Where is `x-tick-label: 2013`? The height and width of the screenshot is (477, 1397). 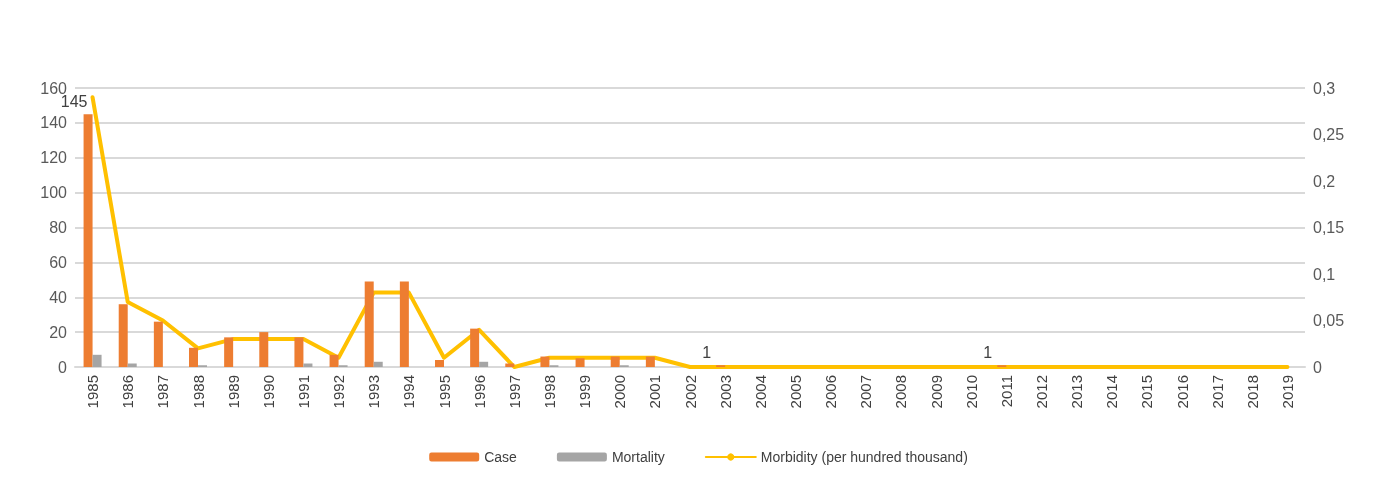
x-tick-label: 2013 is located at coordinates (1077, 392).